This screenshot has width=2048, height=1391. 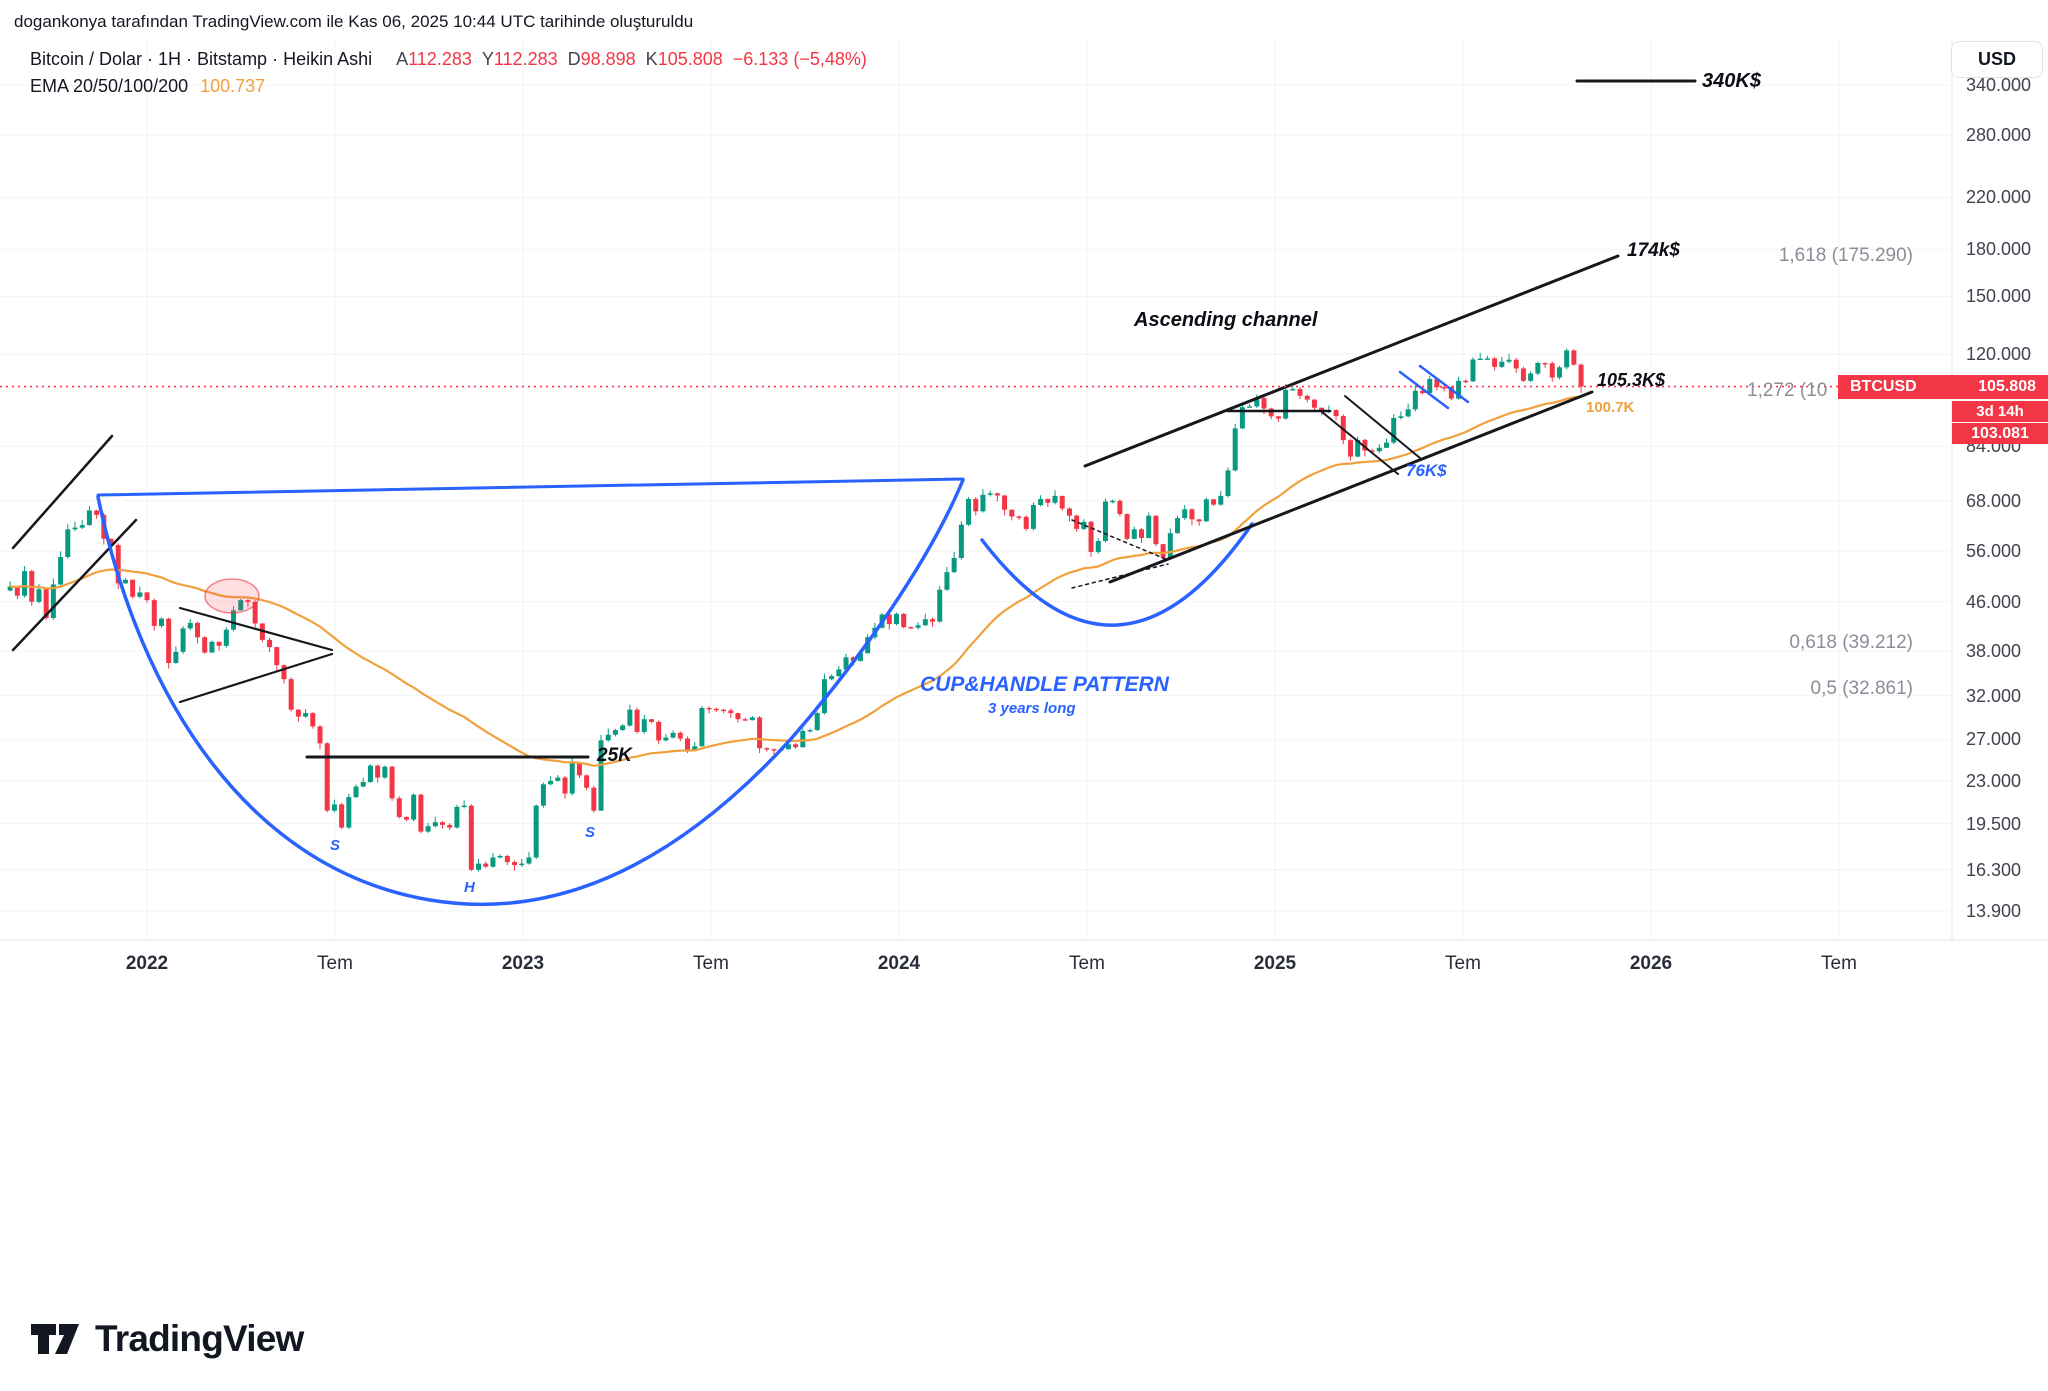 What do you see at coordinates (1999, 135) in the screenshot?
I see `price-tick: 280.000` at bounding box center [1999, 135].